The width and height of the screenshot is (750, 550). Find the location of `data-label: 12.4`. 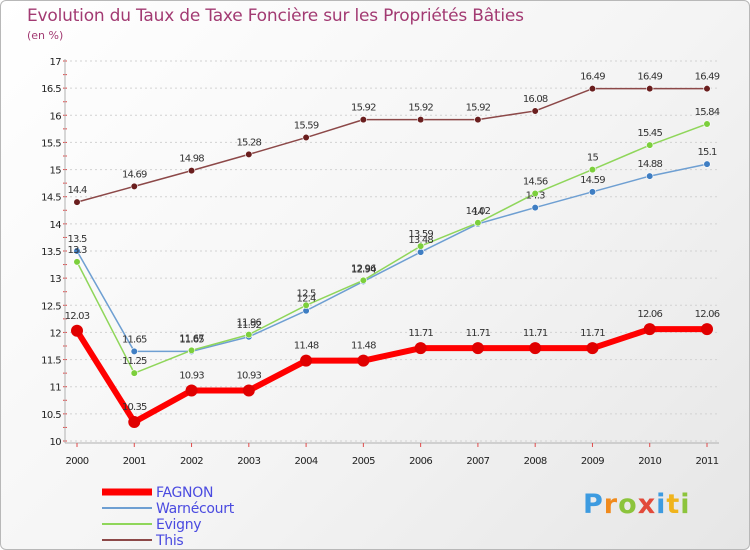

data-label: 12.4 is located at coordinates (307, 299).